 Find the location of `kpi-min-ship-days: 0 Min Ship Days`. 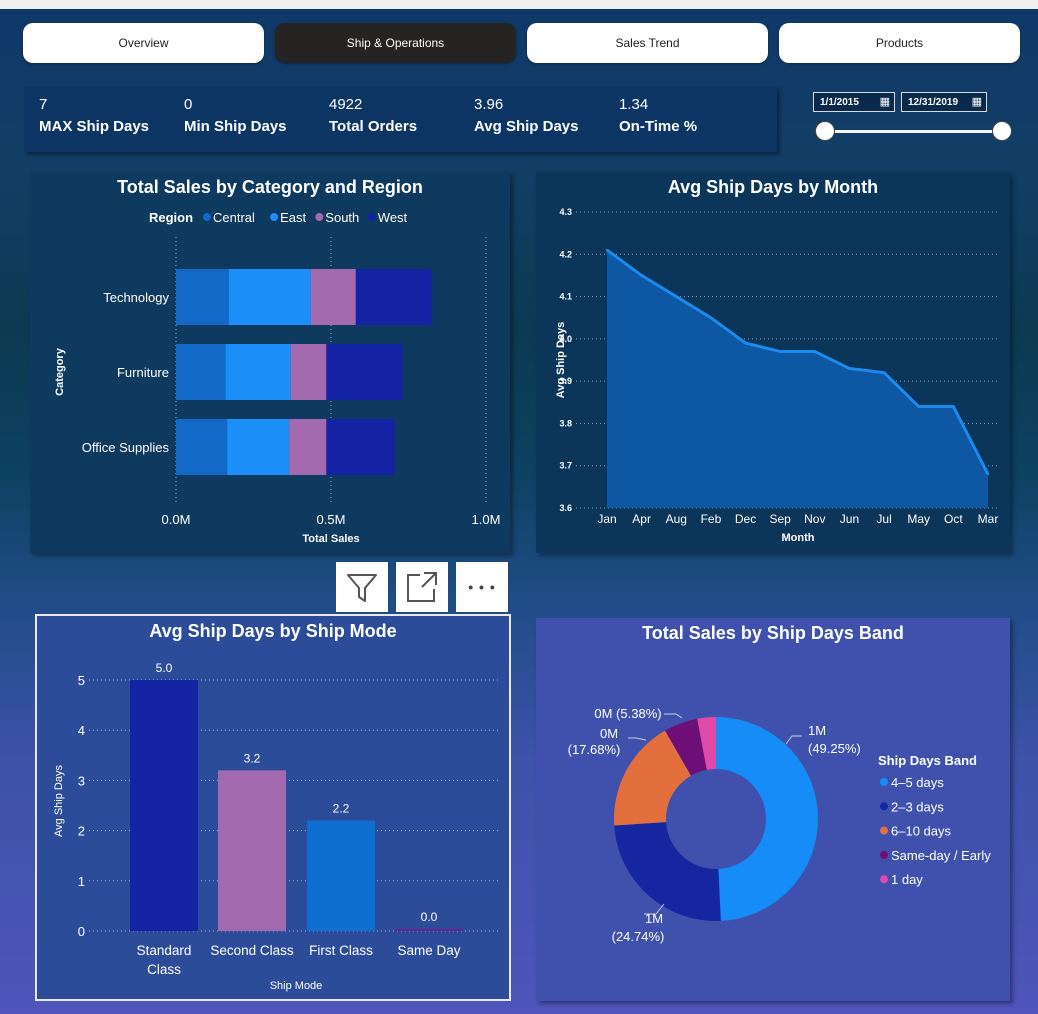

kpi-min-ship-days: 0 Min Ship Days is located at coordinates (235, 118).